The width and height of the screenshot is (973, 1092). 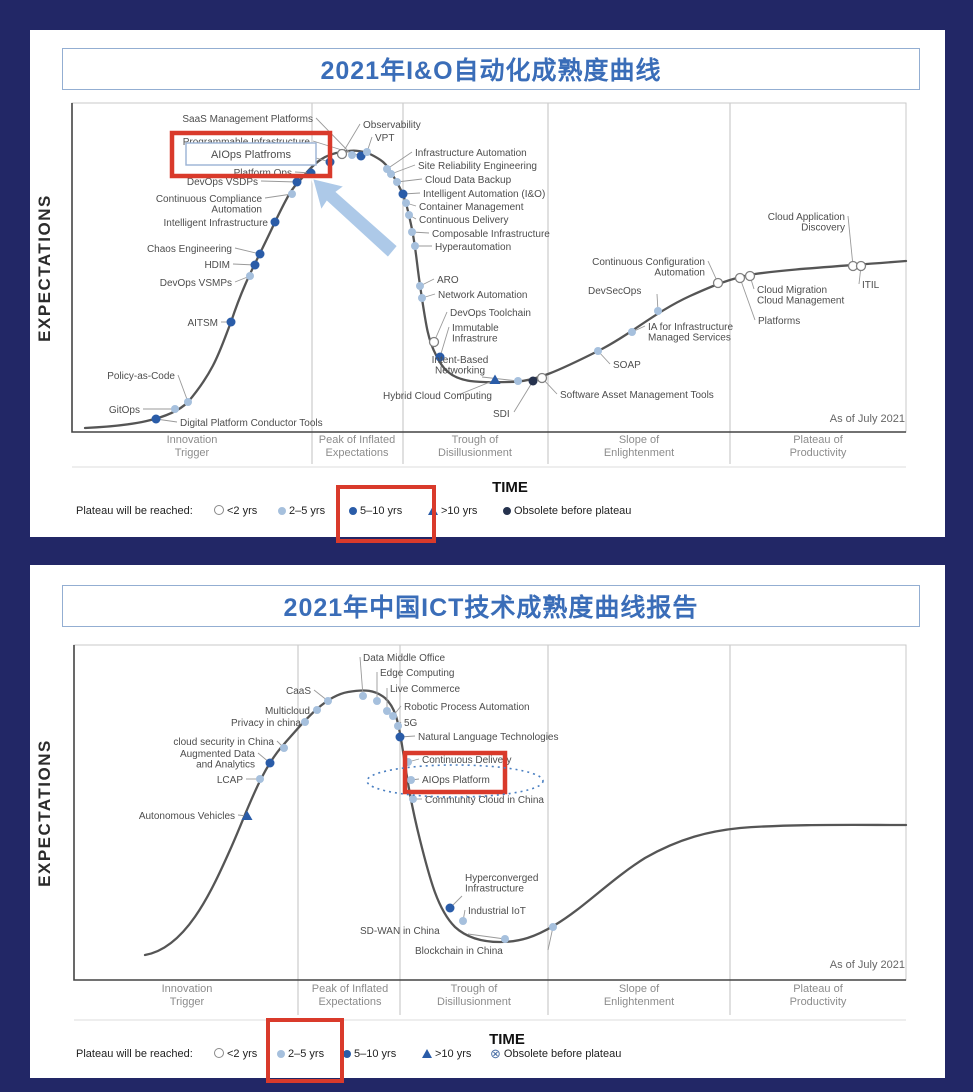 What do you see at coordinates (467, 707) in the screenshot?
I see `point-label: Robotic Process Automation` at bounding box center [467, 707].